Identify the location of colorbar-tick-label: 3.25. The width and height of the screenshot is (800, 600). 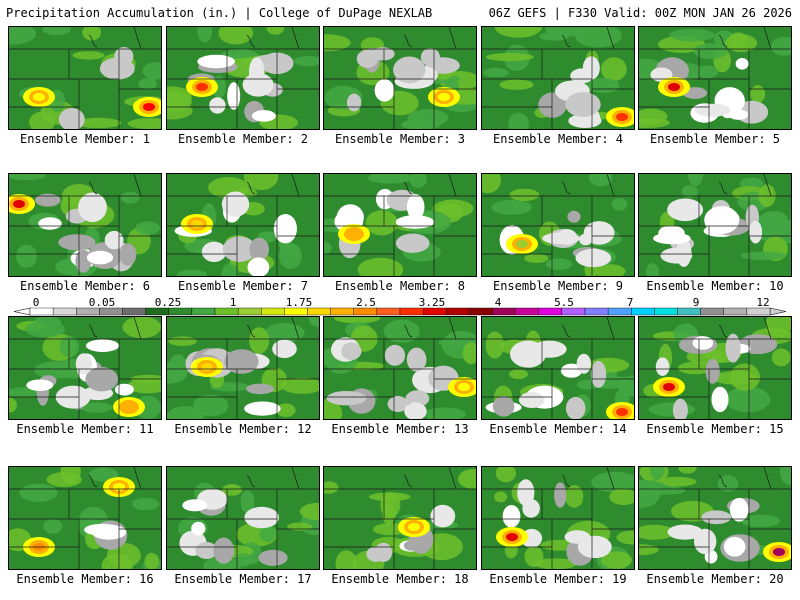
(432, 302).